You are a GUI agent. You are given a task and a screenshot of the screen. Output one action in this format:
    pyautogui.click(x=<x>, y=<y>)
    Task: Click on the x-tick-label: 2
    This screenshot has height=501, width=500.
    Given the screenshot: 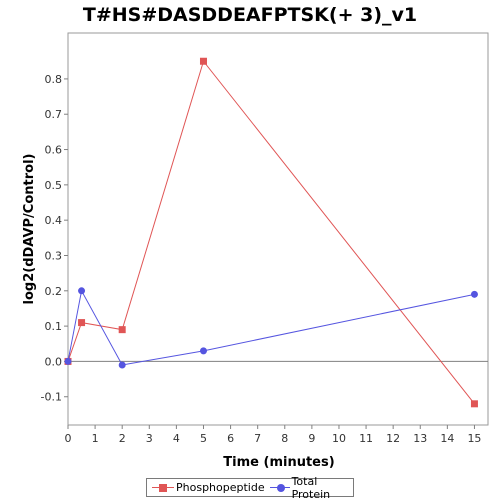 What is the action you would take?
    pyautogui.click(x=122, y=438)
    